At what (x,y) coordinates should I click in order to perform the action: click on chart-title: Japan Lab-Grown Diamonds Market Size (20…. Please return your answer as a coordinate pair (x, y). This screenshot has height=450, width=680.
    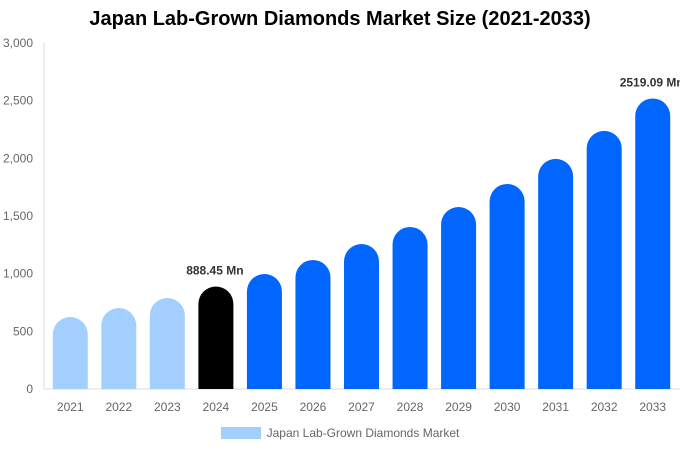
    Looking at the image, I should click on (340, 19).